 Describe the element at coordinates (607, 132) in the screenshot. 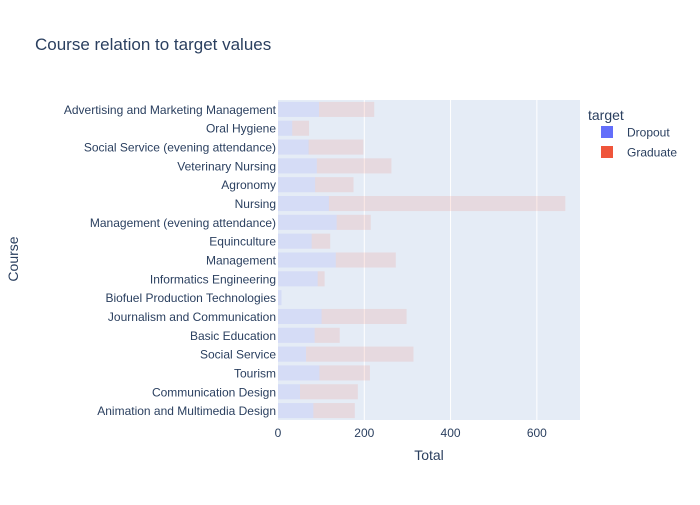

I see `legend-swatch-dropout` at that location.